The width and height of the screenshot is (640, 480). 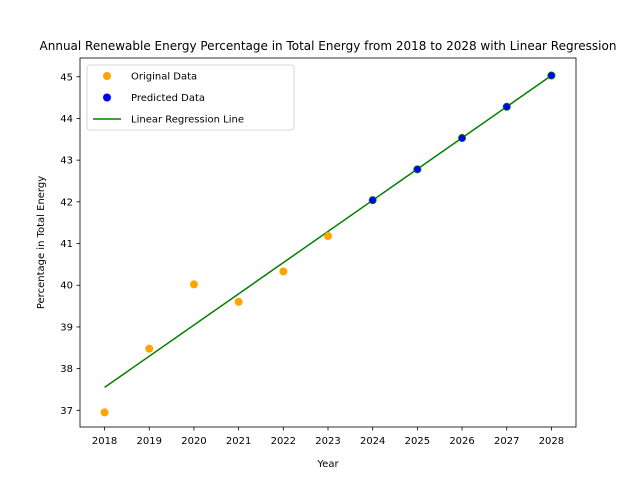 What do you see at coordinates (417, 441) in the screenshot?
I see `x-tick-label: 2025` at bounding box center [417, 441].